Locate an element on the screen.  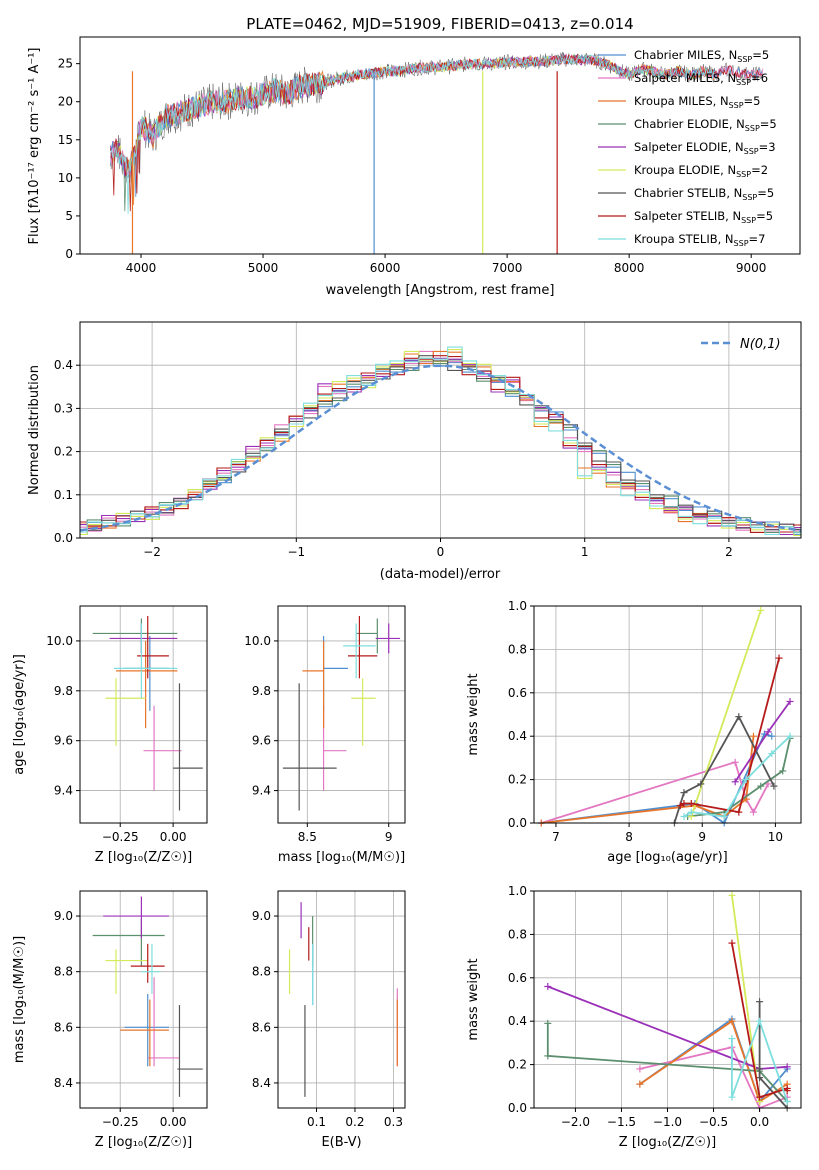
y-tick-label: 10.0 is located at coordinates (257, 641).